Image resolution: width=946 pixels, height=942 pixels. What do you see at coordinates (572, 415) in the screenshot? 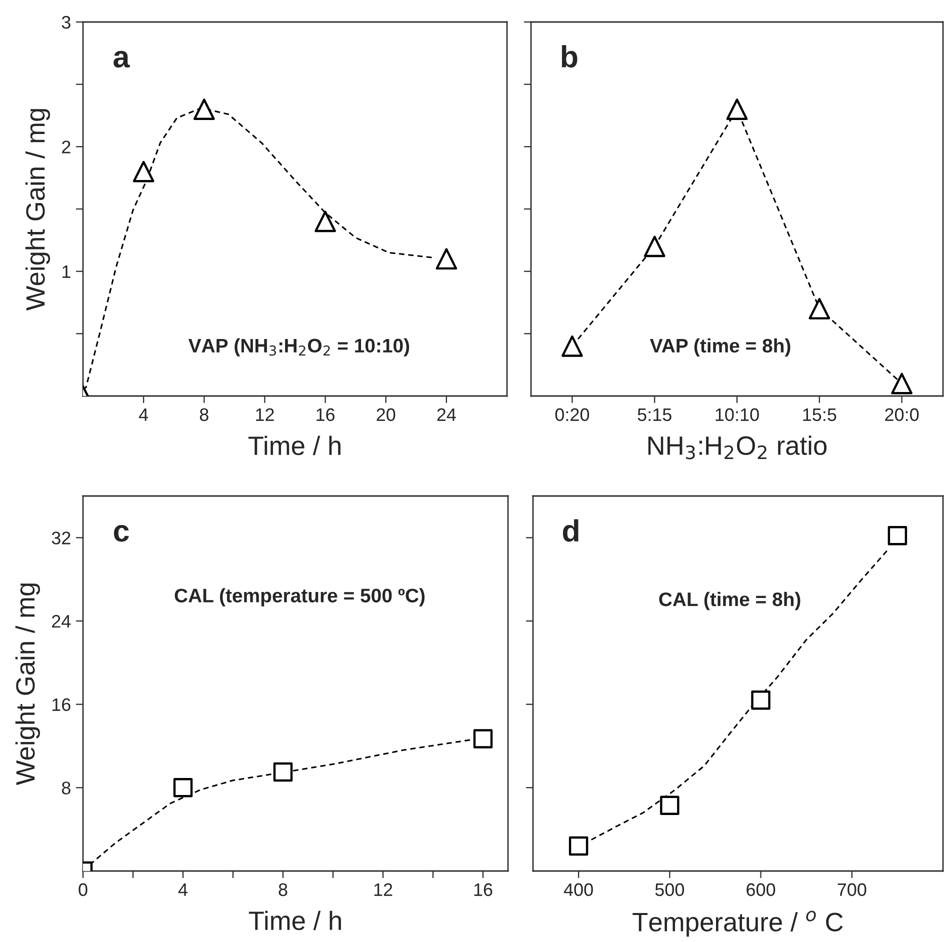
I see `x-tick-label: 0:20` at bounding box center [572, 415].